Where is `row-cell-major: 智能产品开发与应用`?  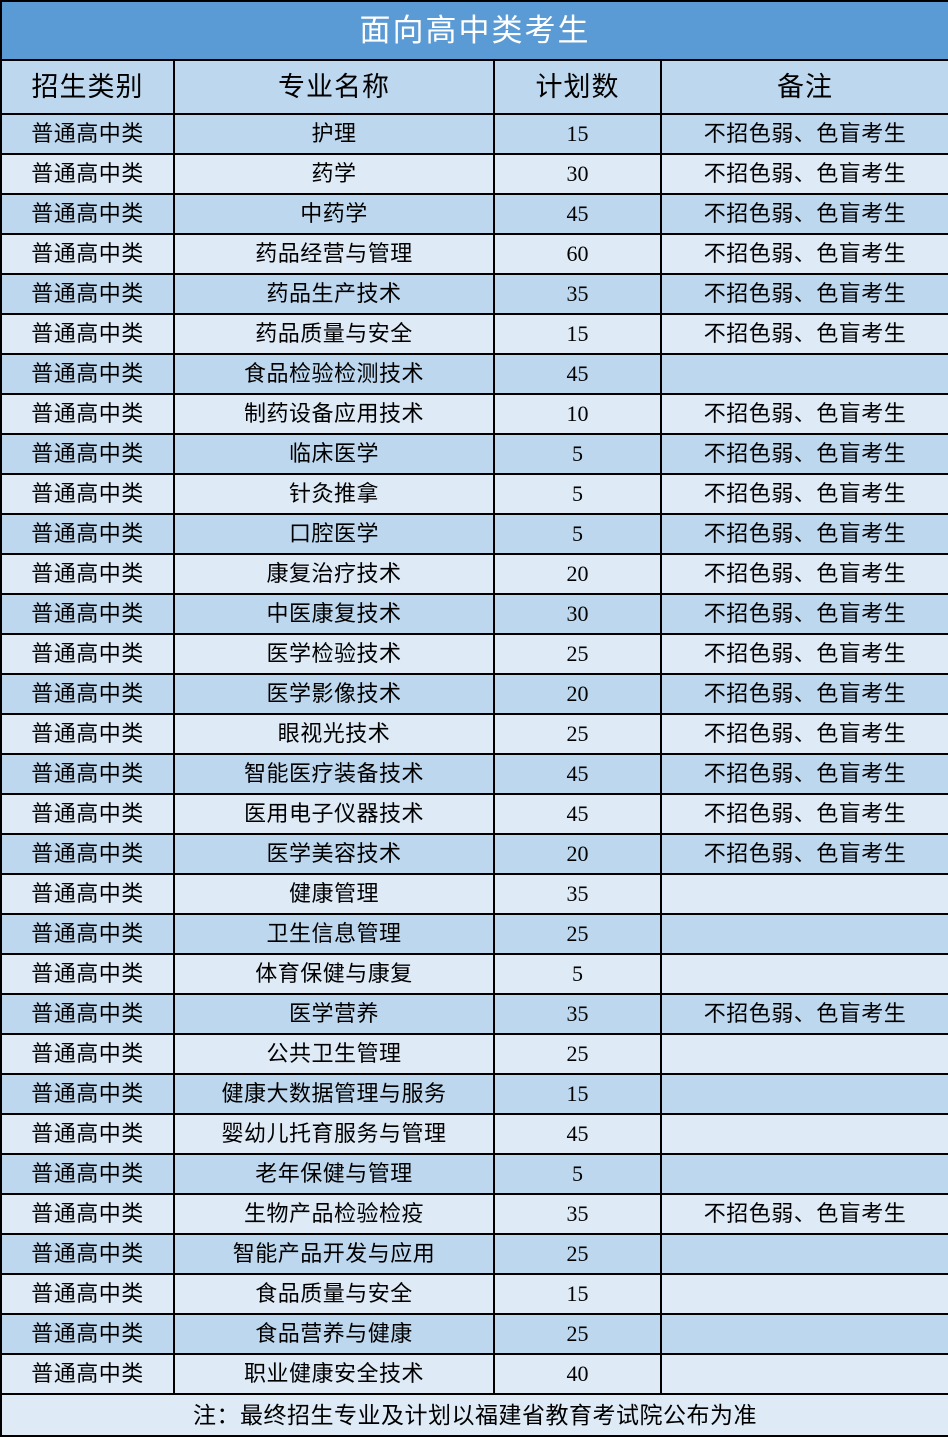 row-cell-major: 智能产品开发与应用 is located at coordinates (334, 1254).